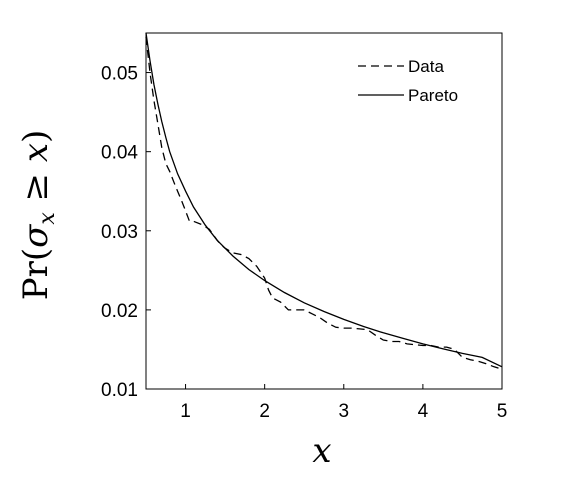  Describe the element at coordinates (433, 95) in the screenshot. I see `legend-label-pareto: Pareto` at that location.